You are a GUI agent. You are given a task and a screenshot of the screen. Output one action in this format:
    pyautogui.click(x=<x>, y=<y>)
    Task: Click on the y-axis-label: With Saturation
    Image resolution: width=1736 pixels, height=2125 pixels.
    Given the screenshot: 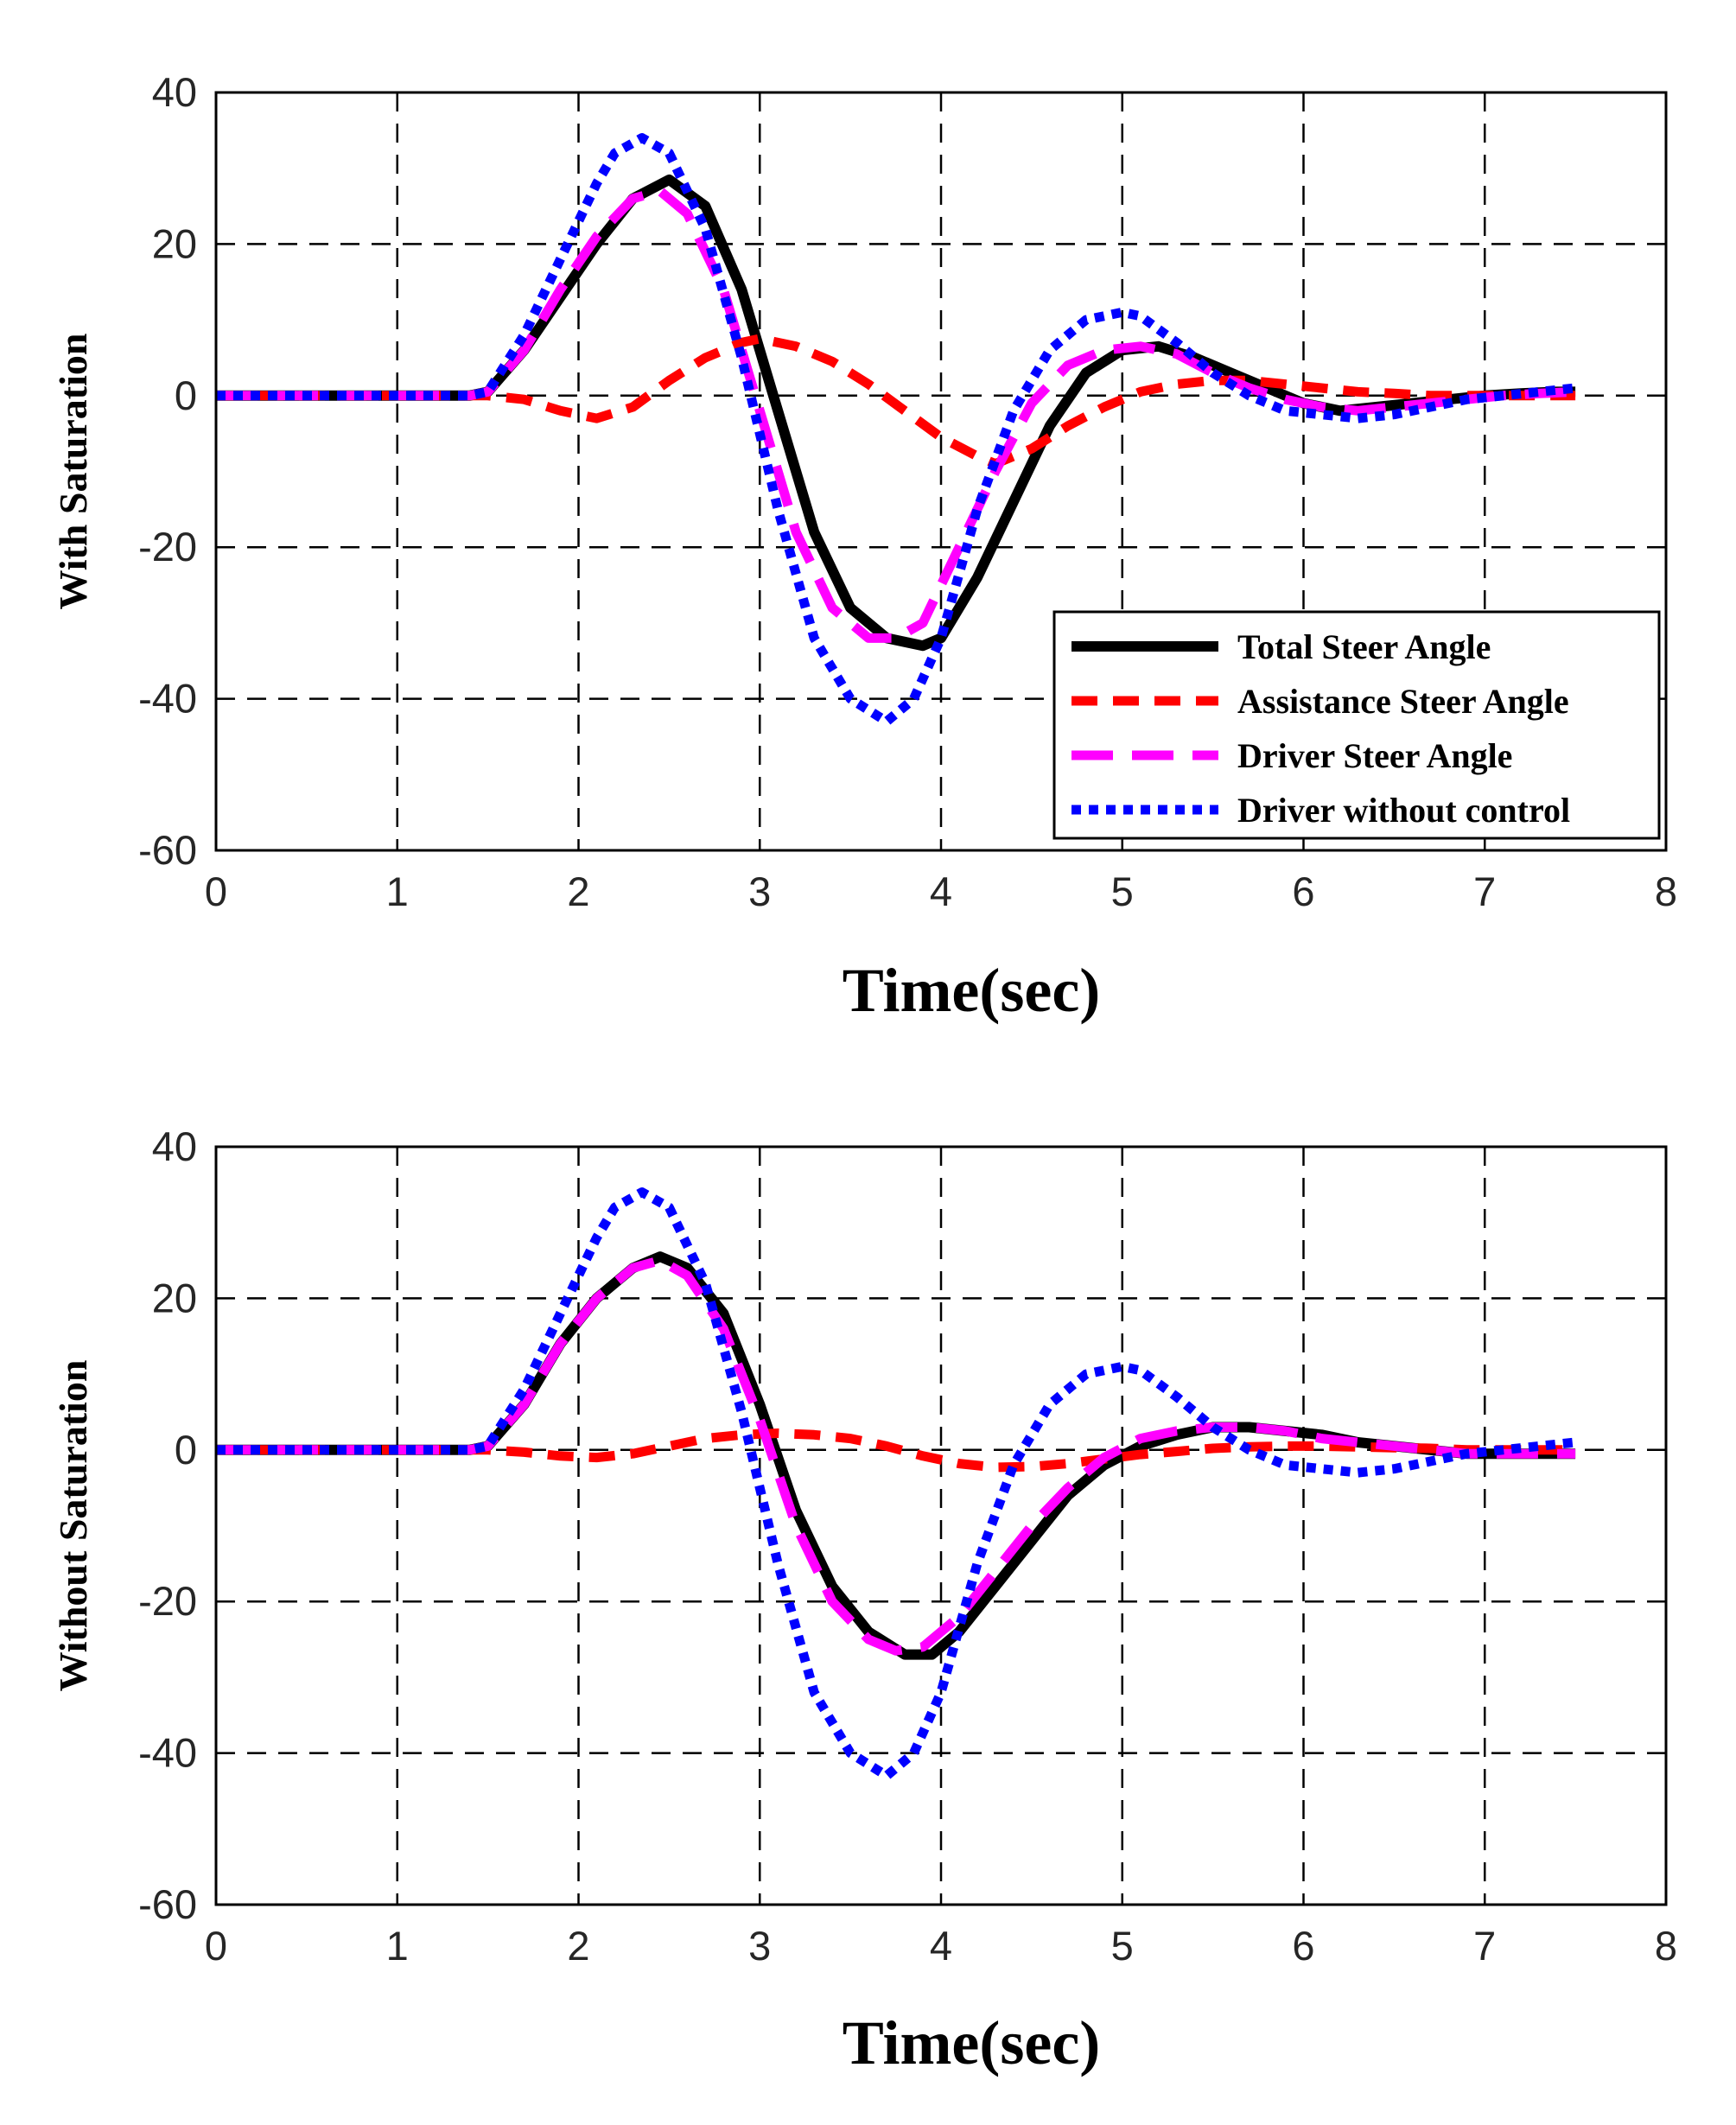 What is the action you would take?
    pyautogui.click(x=73, y=472)
    